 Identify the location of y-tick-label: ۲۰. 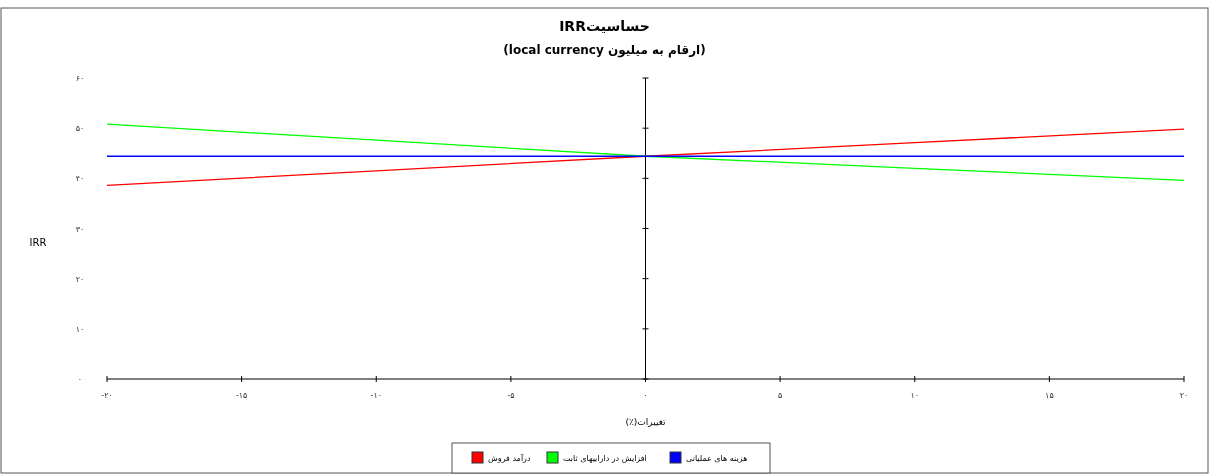
(80, 279).